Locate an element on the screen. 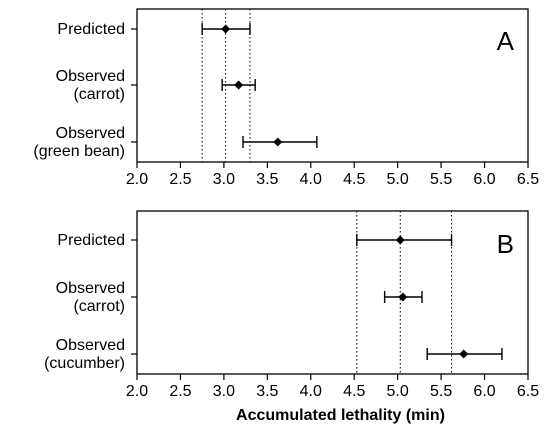 The width and height of the screenshot is (550, 427). x-axis-label: Accumulated lethality (min) is located at coordinates (340, 415).